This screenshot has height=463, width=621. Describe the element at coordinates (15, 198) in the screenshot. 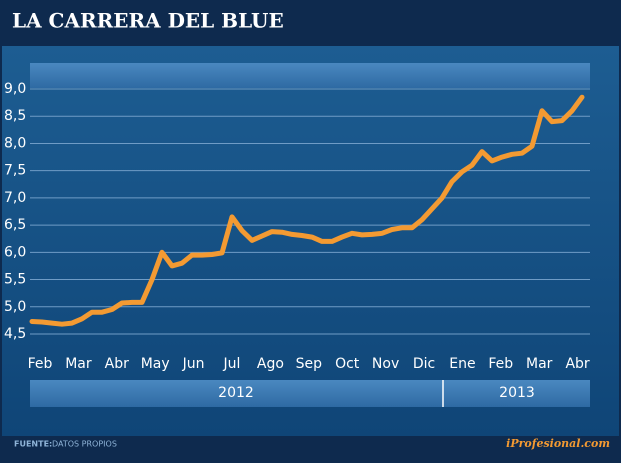

I see `y-tick-label: 7,0` at that location.